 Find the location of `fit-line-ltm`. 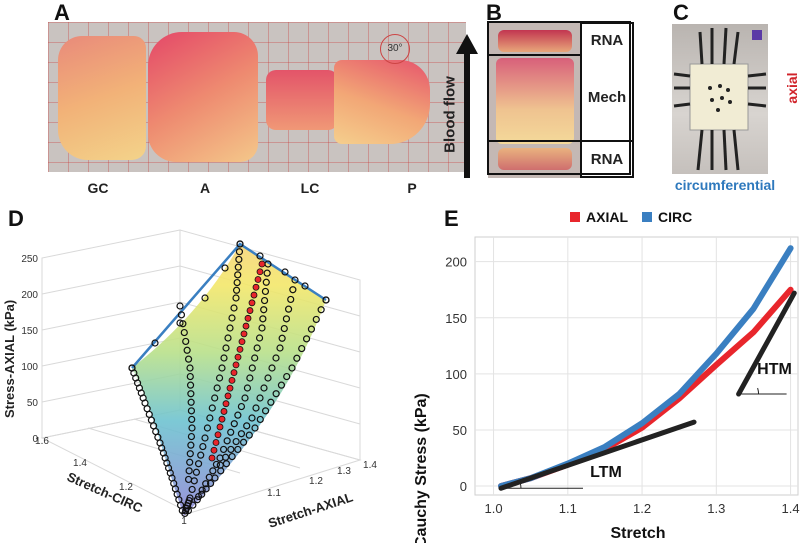

fit-line-ltm is located at coordinates (597, 455).